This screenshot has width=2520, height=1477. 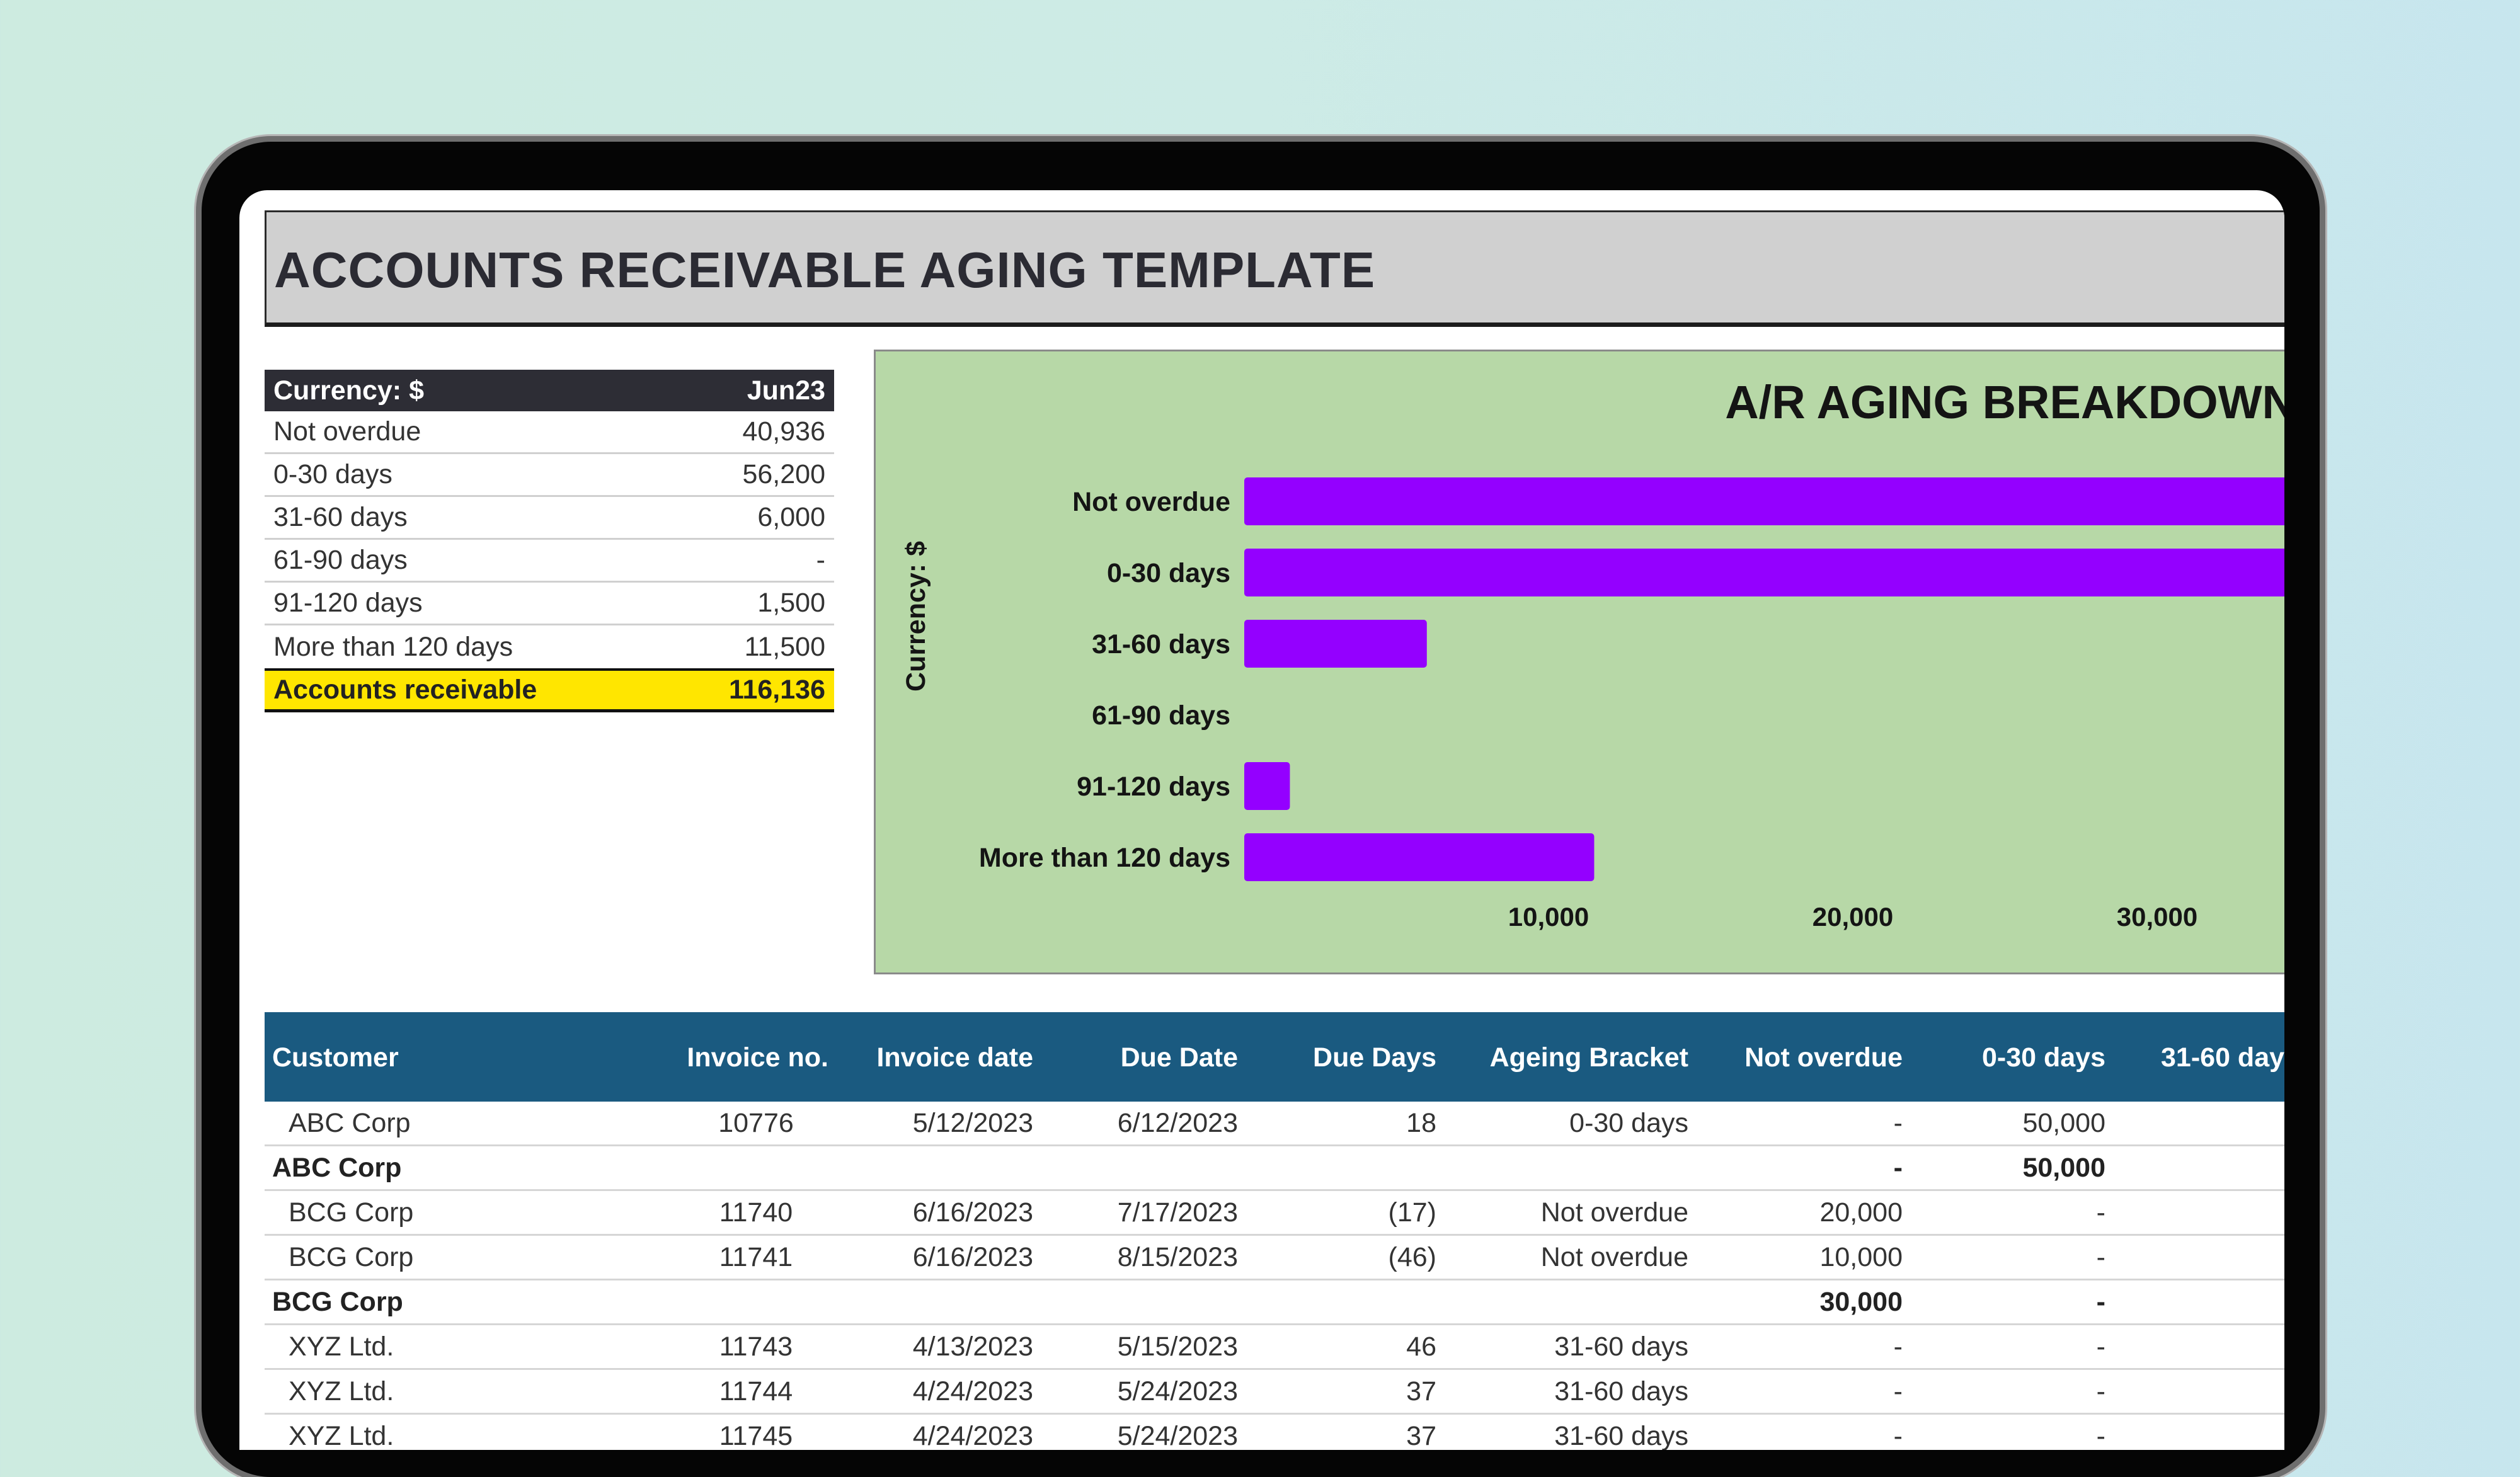 I want to click on cell-invoice-no: 11741, so click(x=756, y=1257).